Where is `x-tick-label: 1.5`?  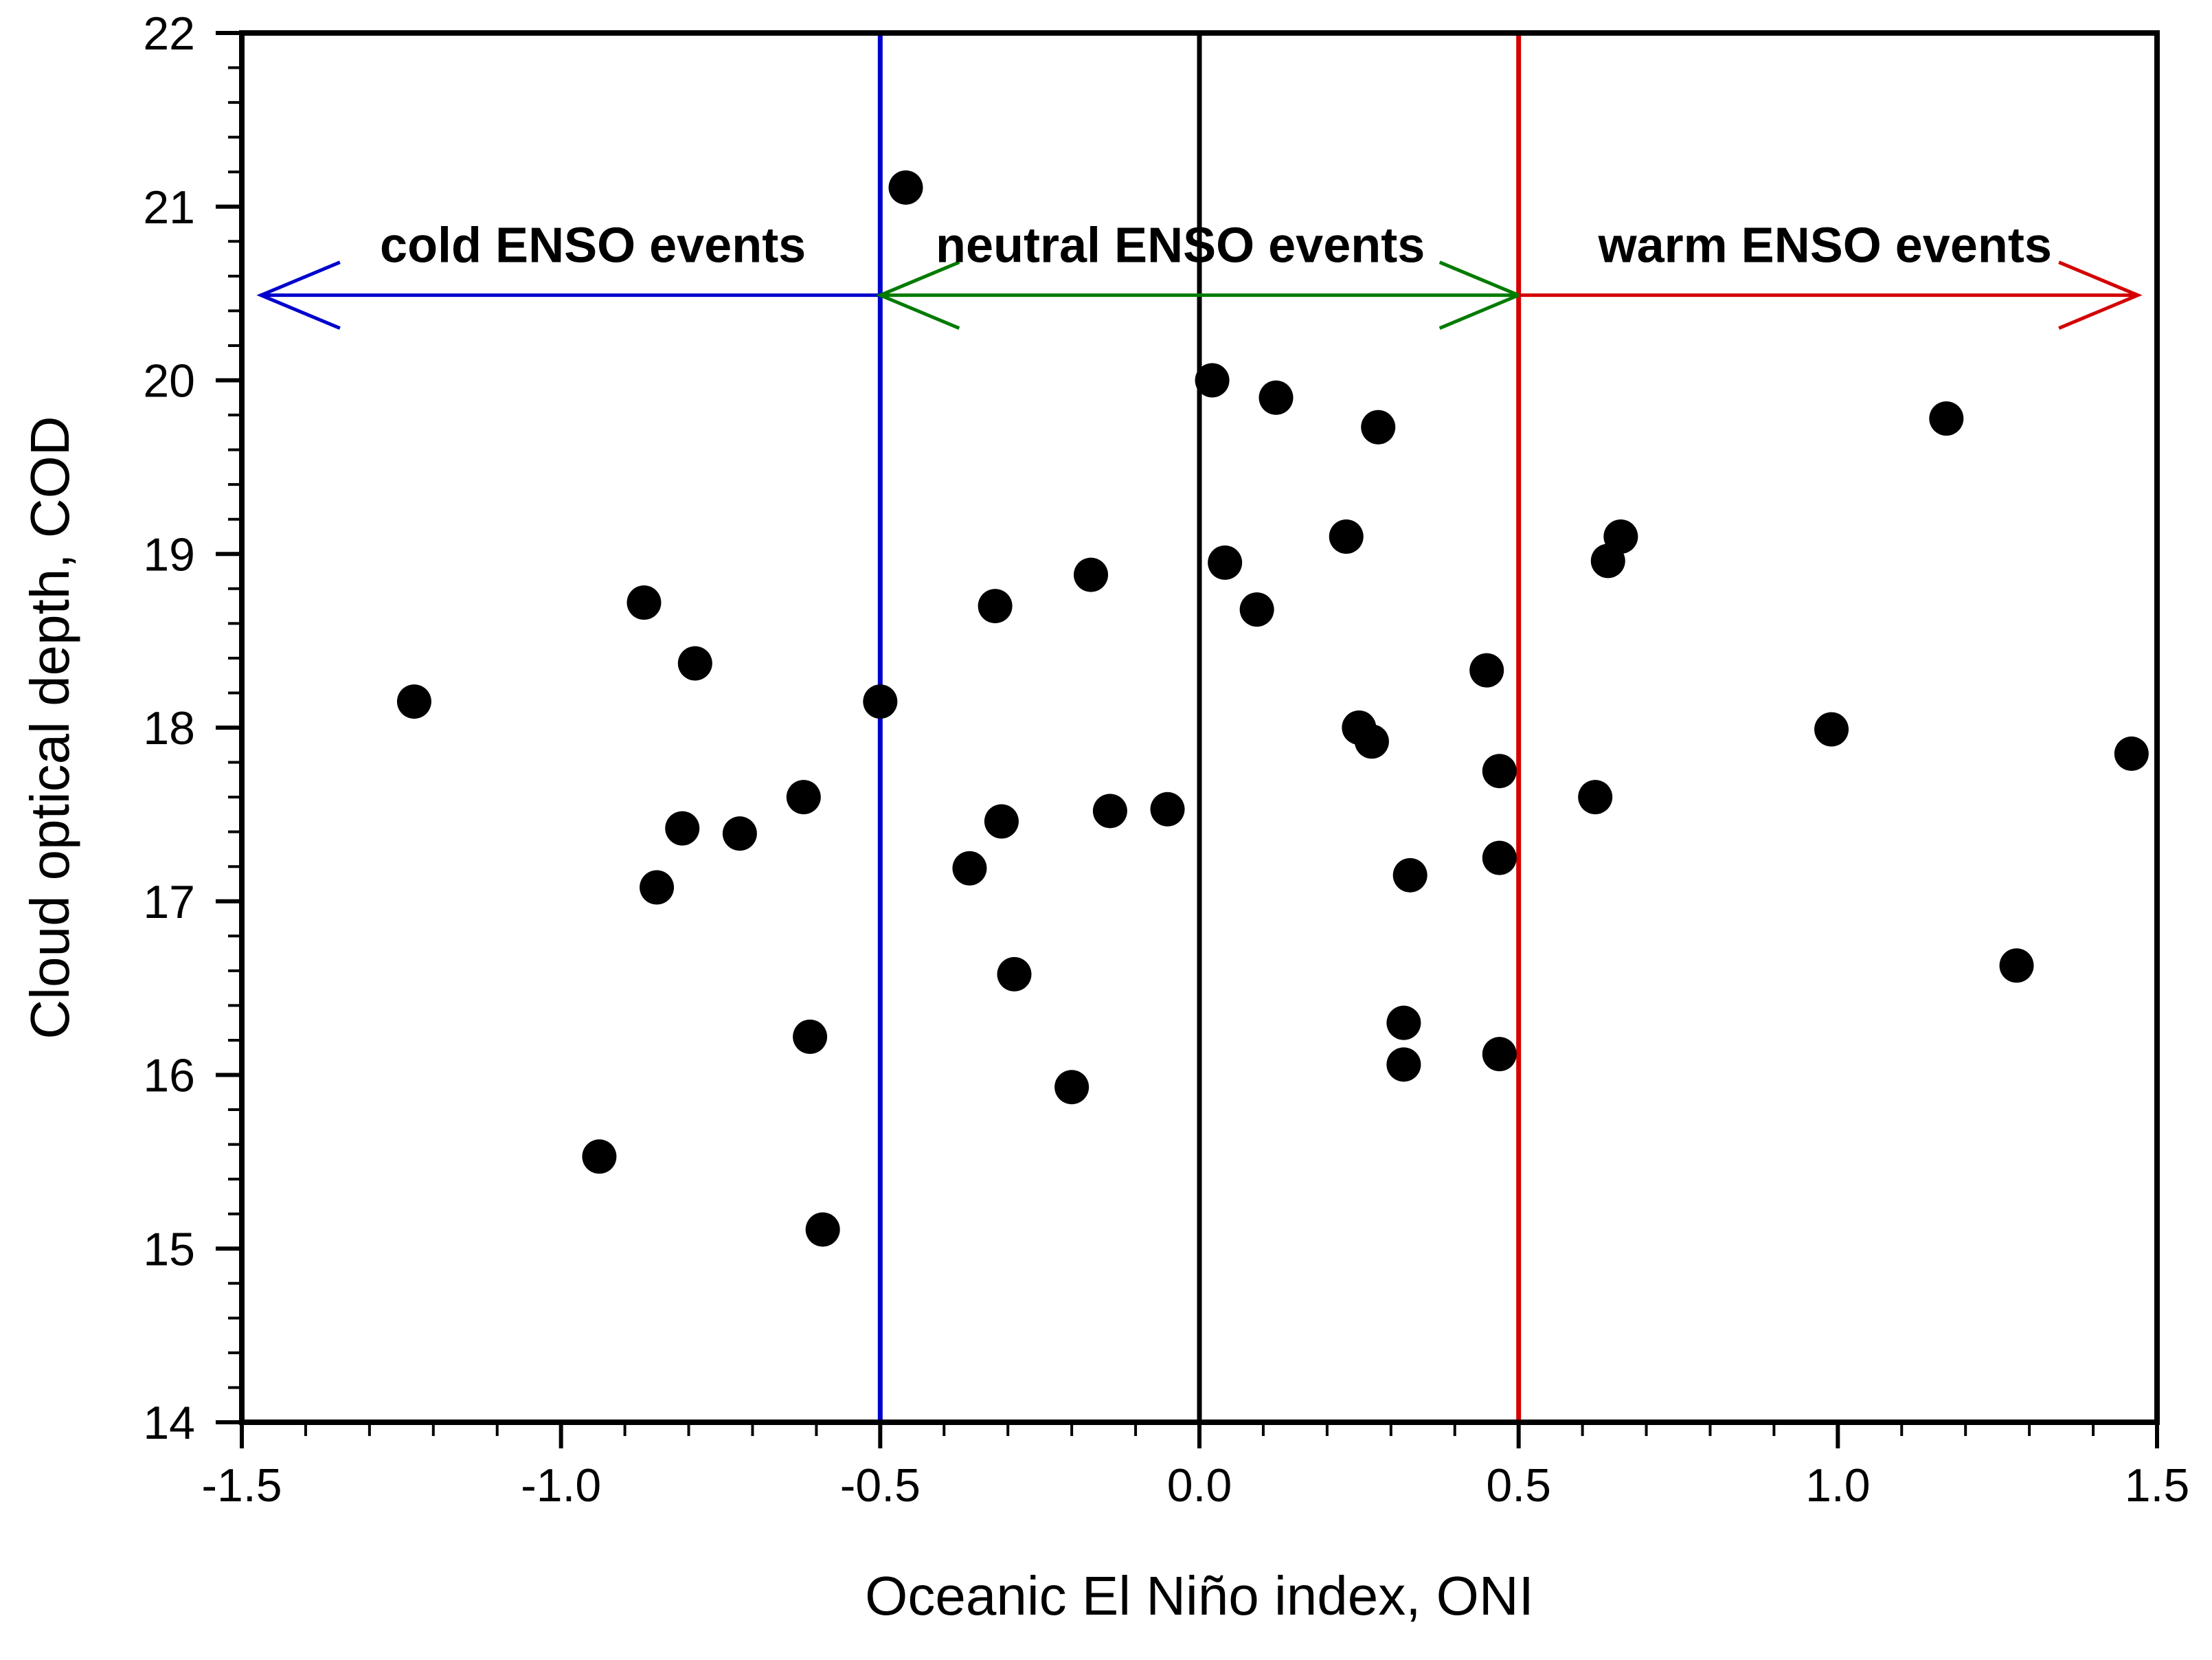 x-tick-label: 1.5 is located at coordinates (2157, 1486).